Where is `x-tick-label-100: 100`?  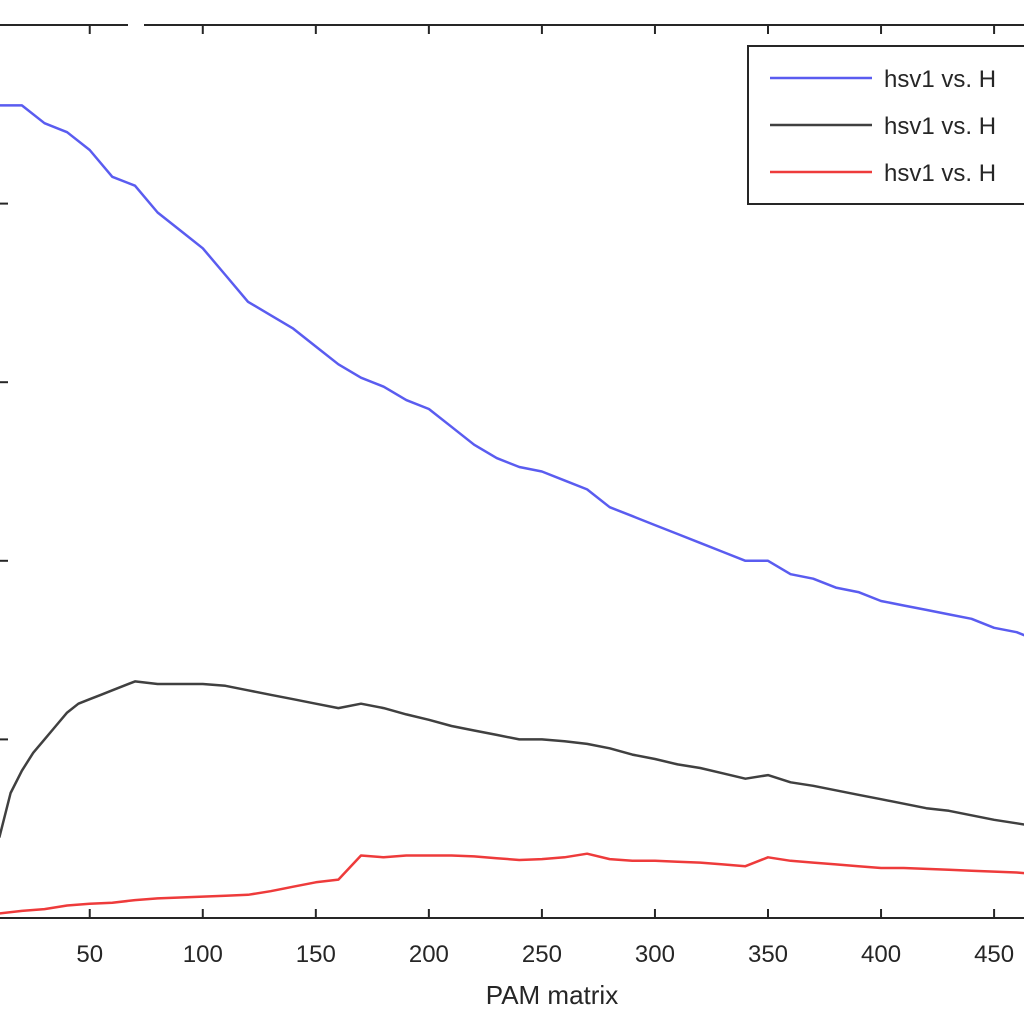
x-tick-label-100: 100 is located at coordinates (203, 954).